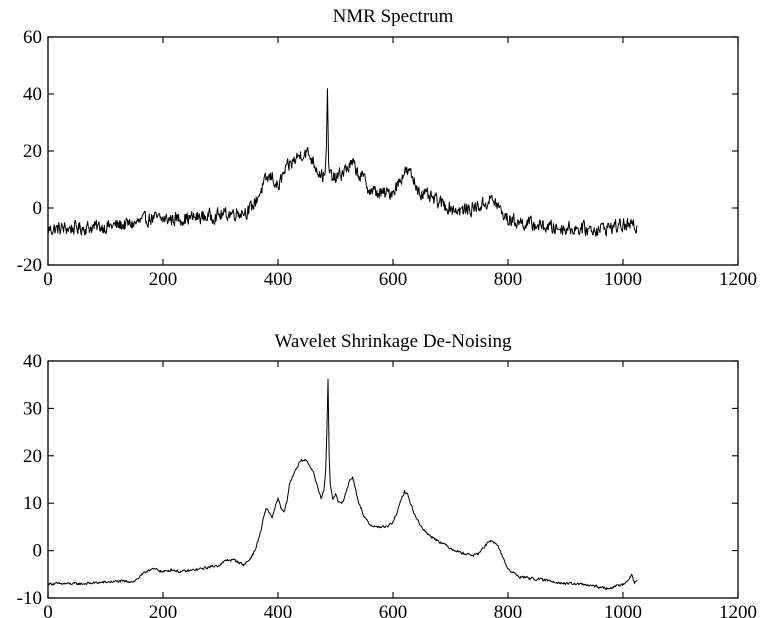  I want to click on y-tick-label: -20, so click(29, 265).